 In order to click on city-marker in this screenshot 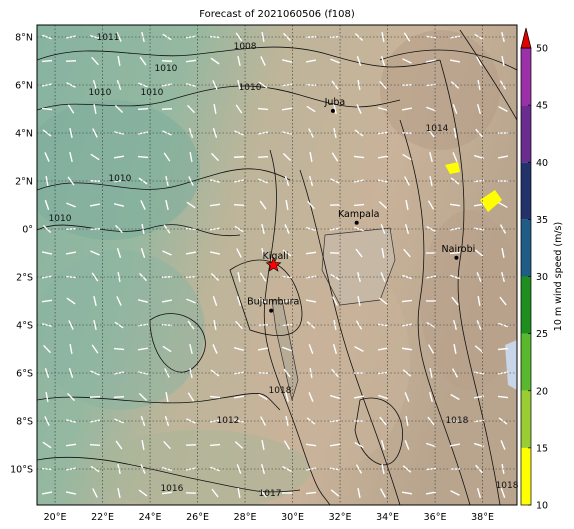, I will do `click(271, 310)`.